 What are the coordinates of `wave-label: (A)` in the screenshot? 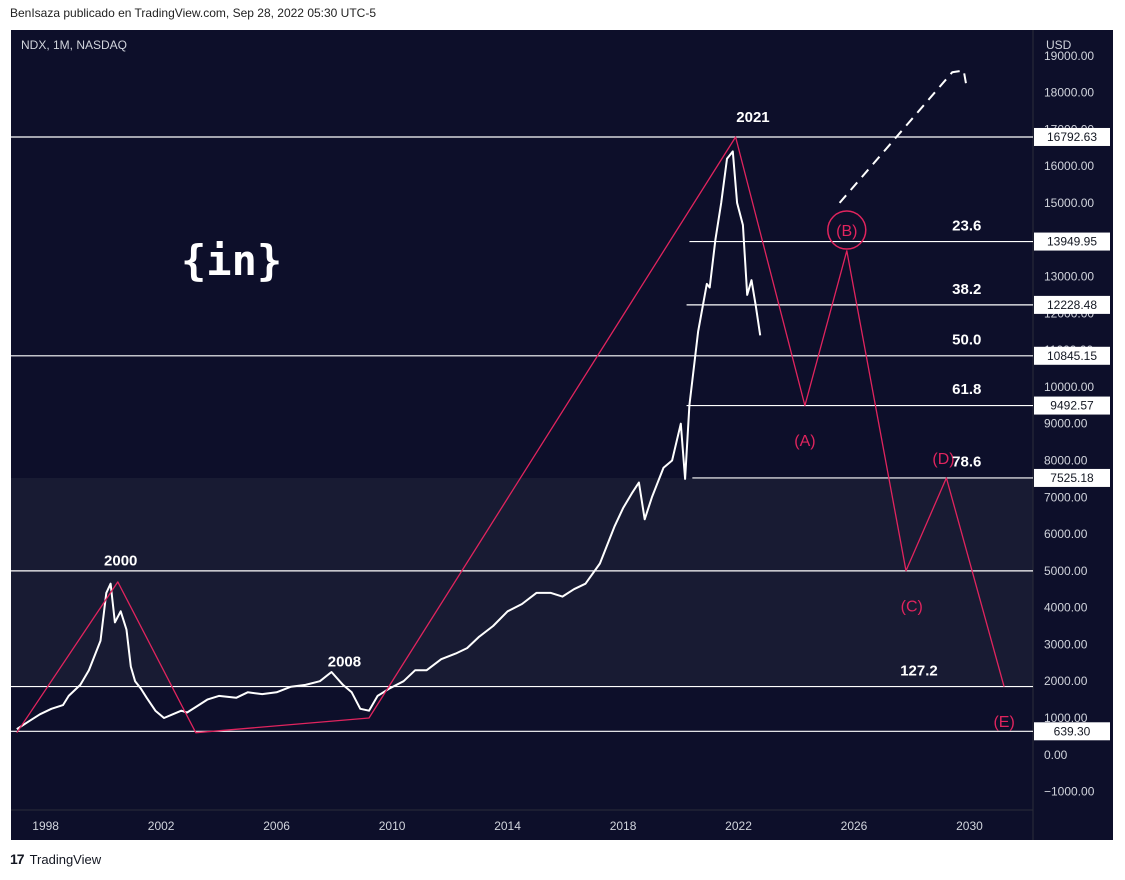 It's located at (804, 441).